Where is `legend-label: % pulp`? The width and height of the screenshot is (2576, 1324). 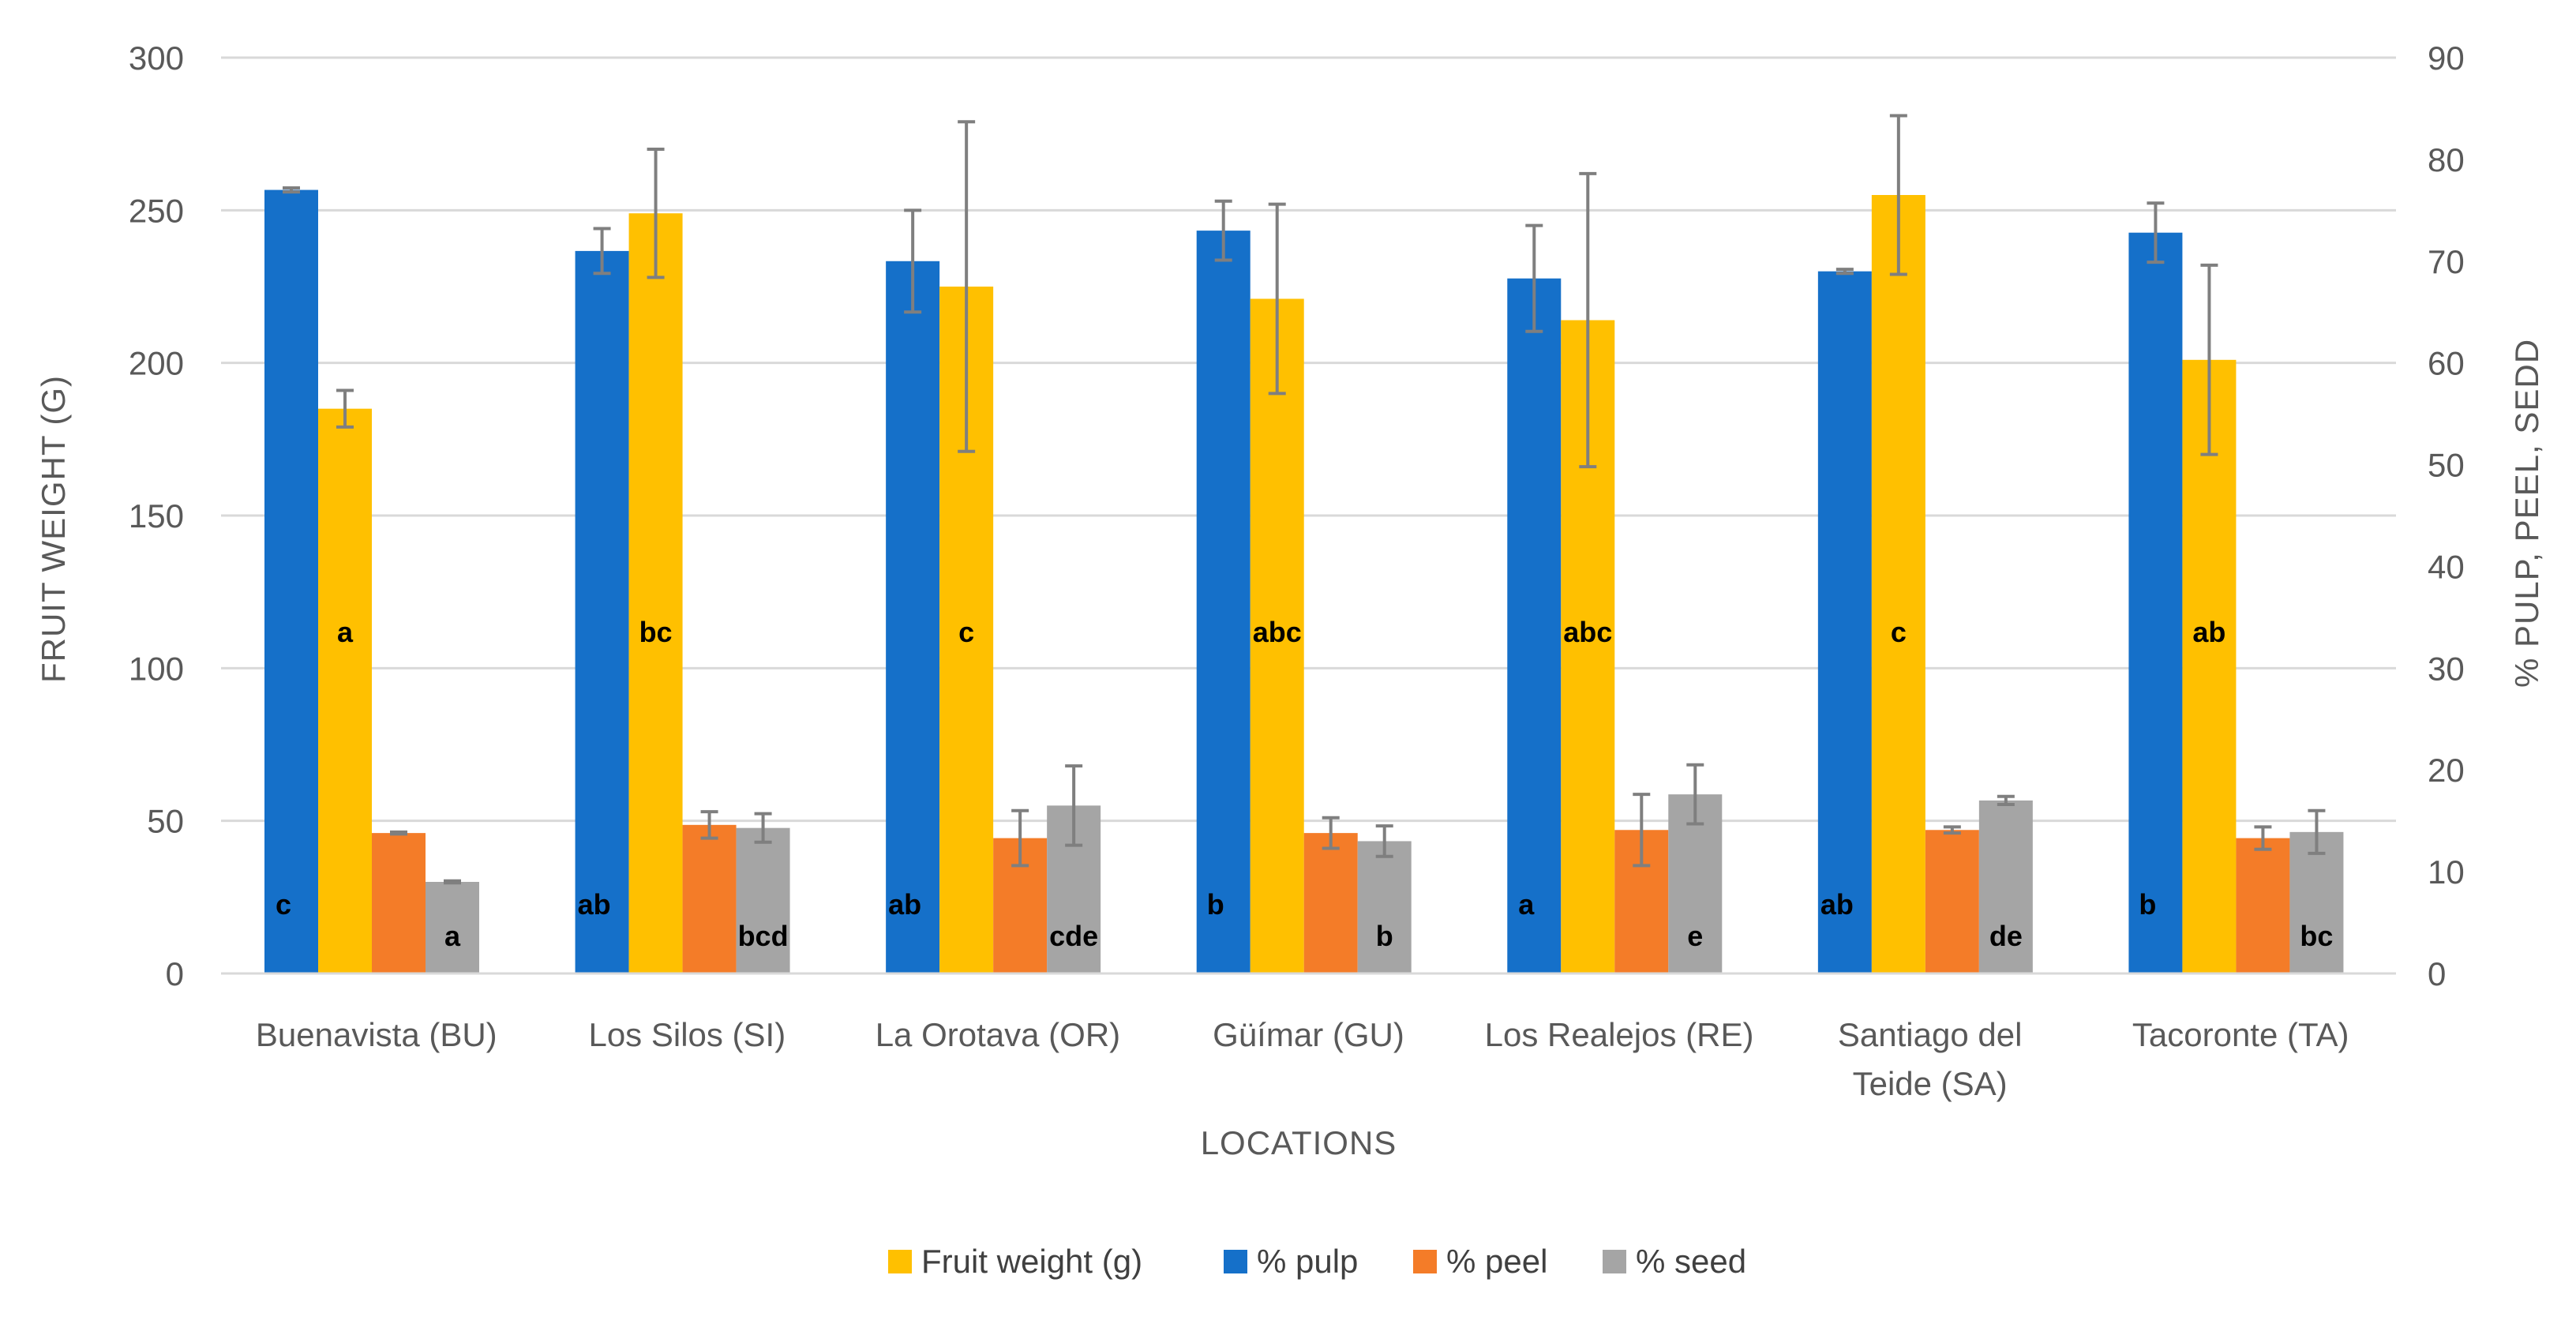 legend-label: % pulp is located at coordinates (1307, 1261).